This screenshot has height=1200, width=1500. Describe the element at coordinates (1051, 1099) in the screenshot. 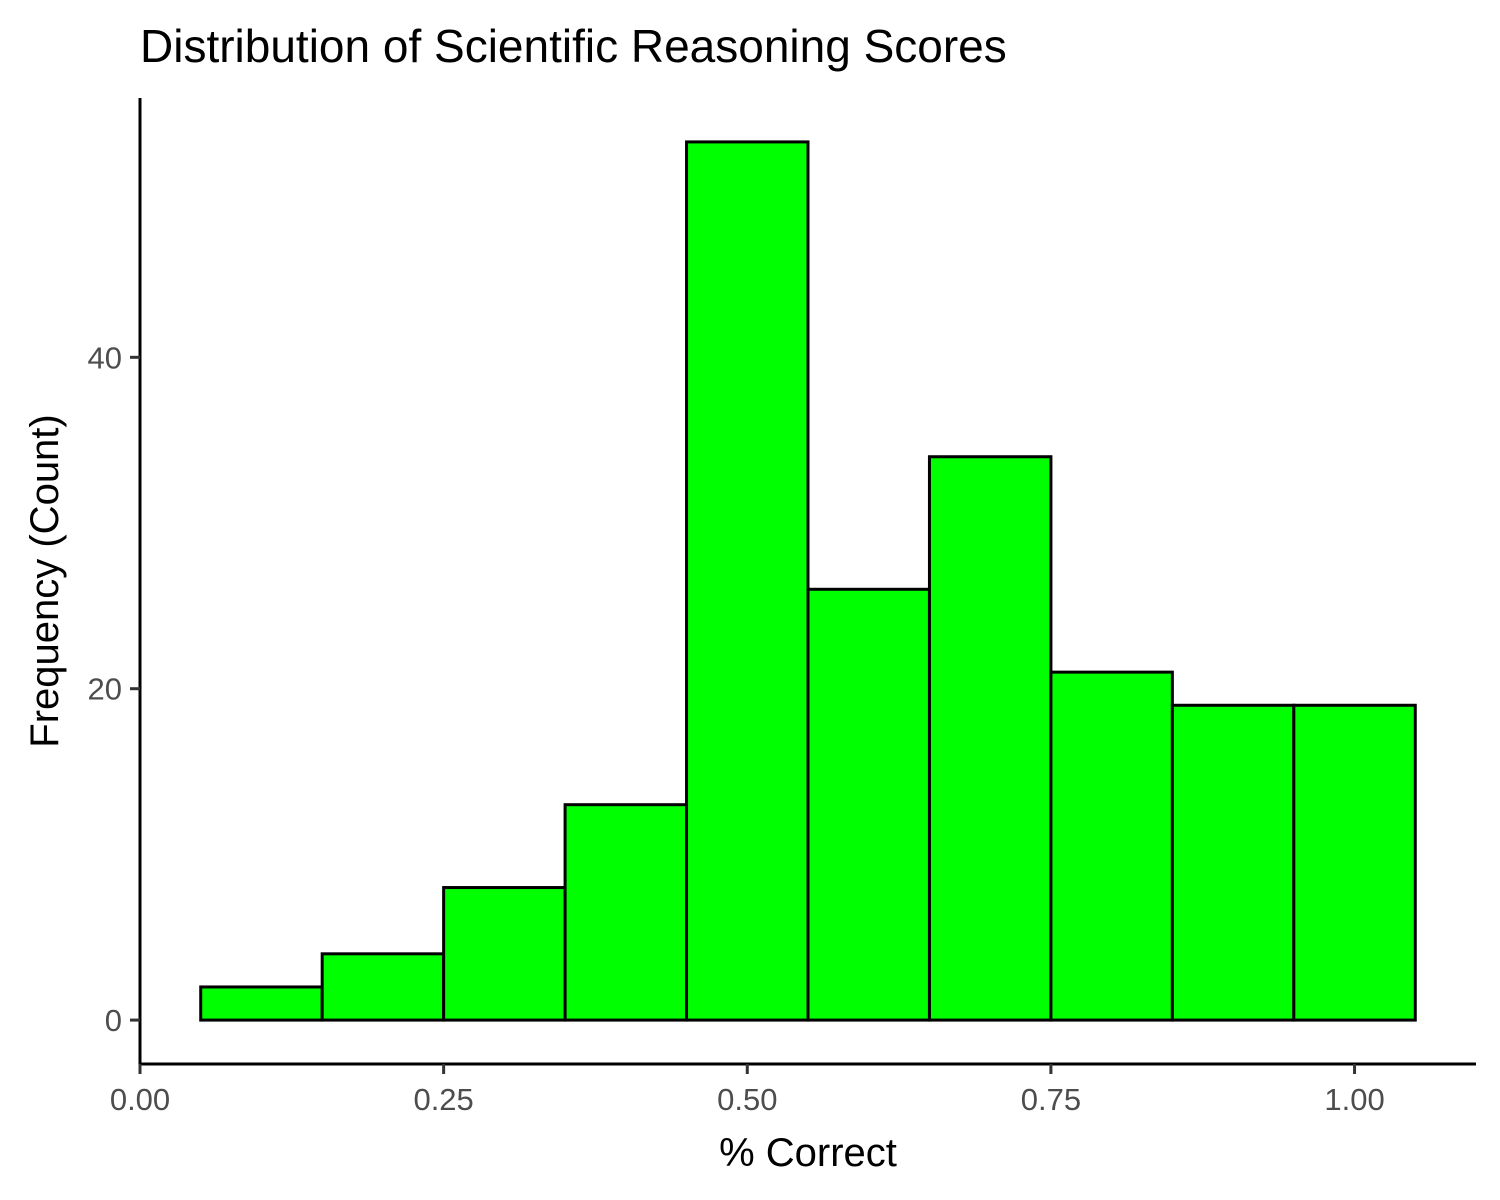

I see `x-tick-label: 0.75` at that location.